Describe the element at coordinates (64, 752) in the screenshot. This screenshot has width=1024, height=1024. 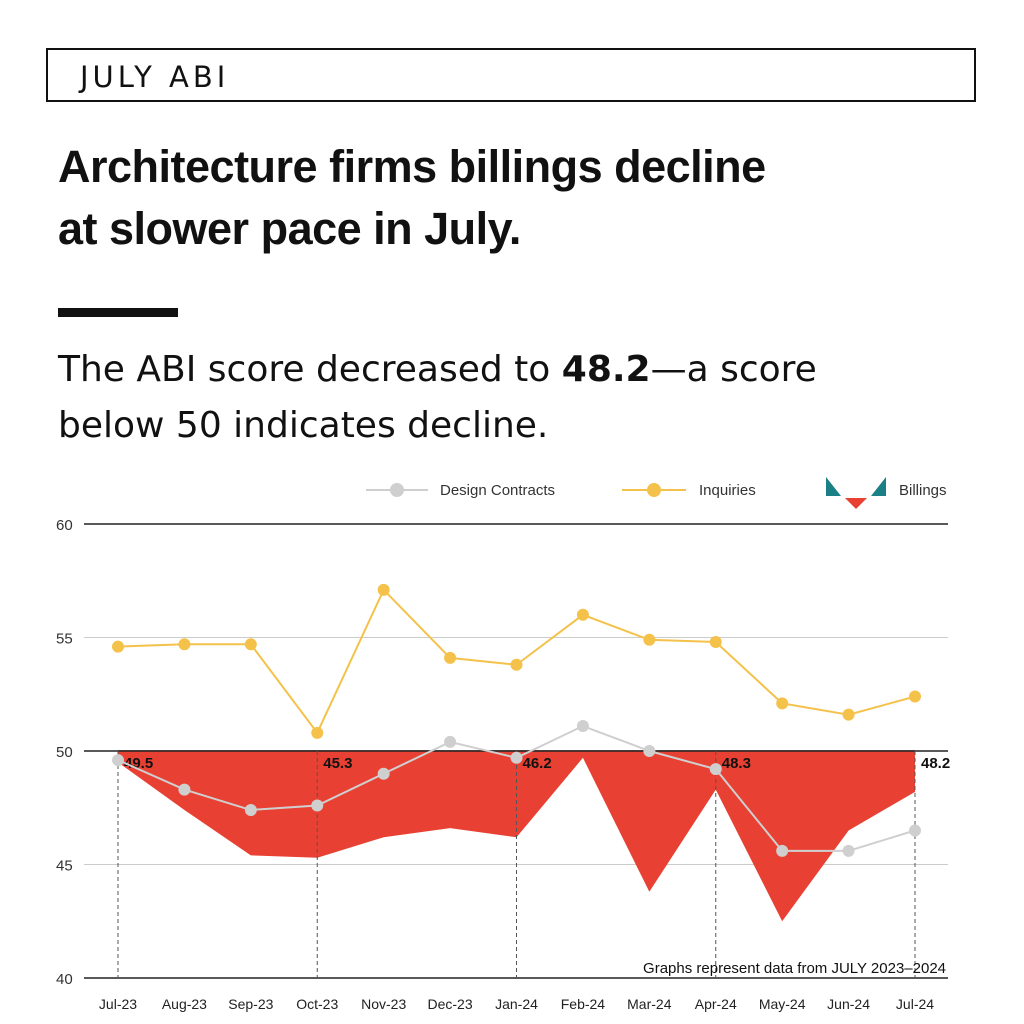
I see `y-tick-label-50: 50` at that location.